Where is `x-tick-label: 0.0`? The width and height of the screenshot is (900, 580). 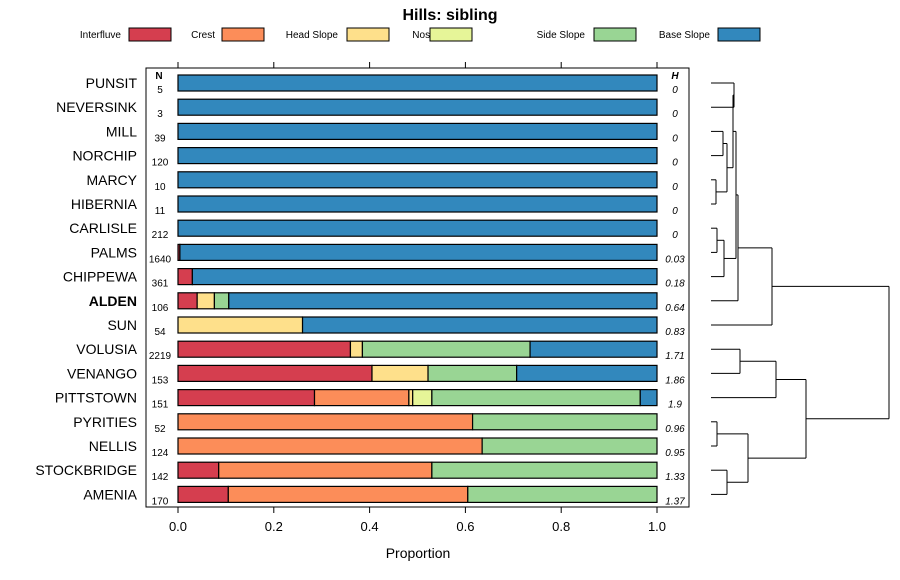 x-tick-label: 0.0 is located at coordinates (178, 526).